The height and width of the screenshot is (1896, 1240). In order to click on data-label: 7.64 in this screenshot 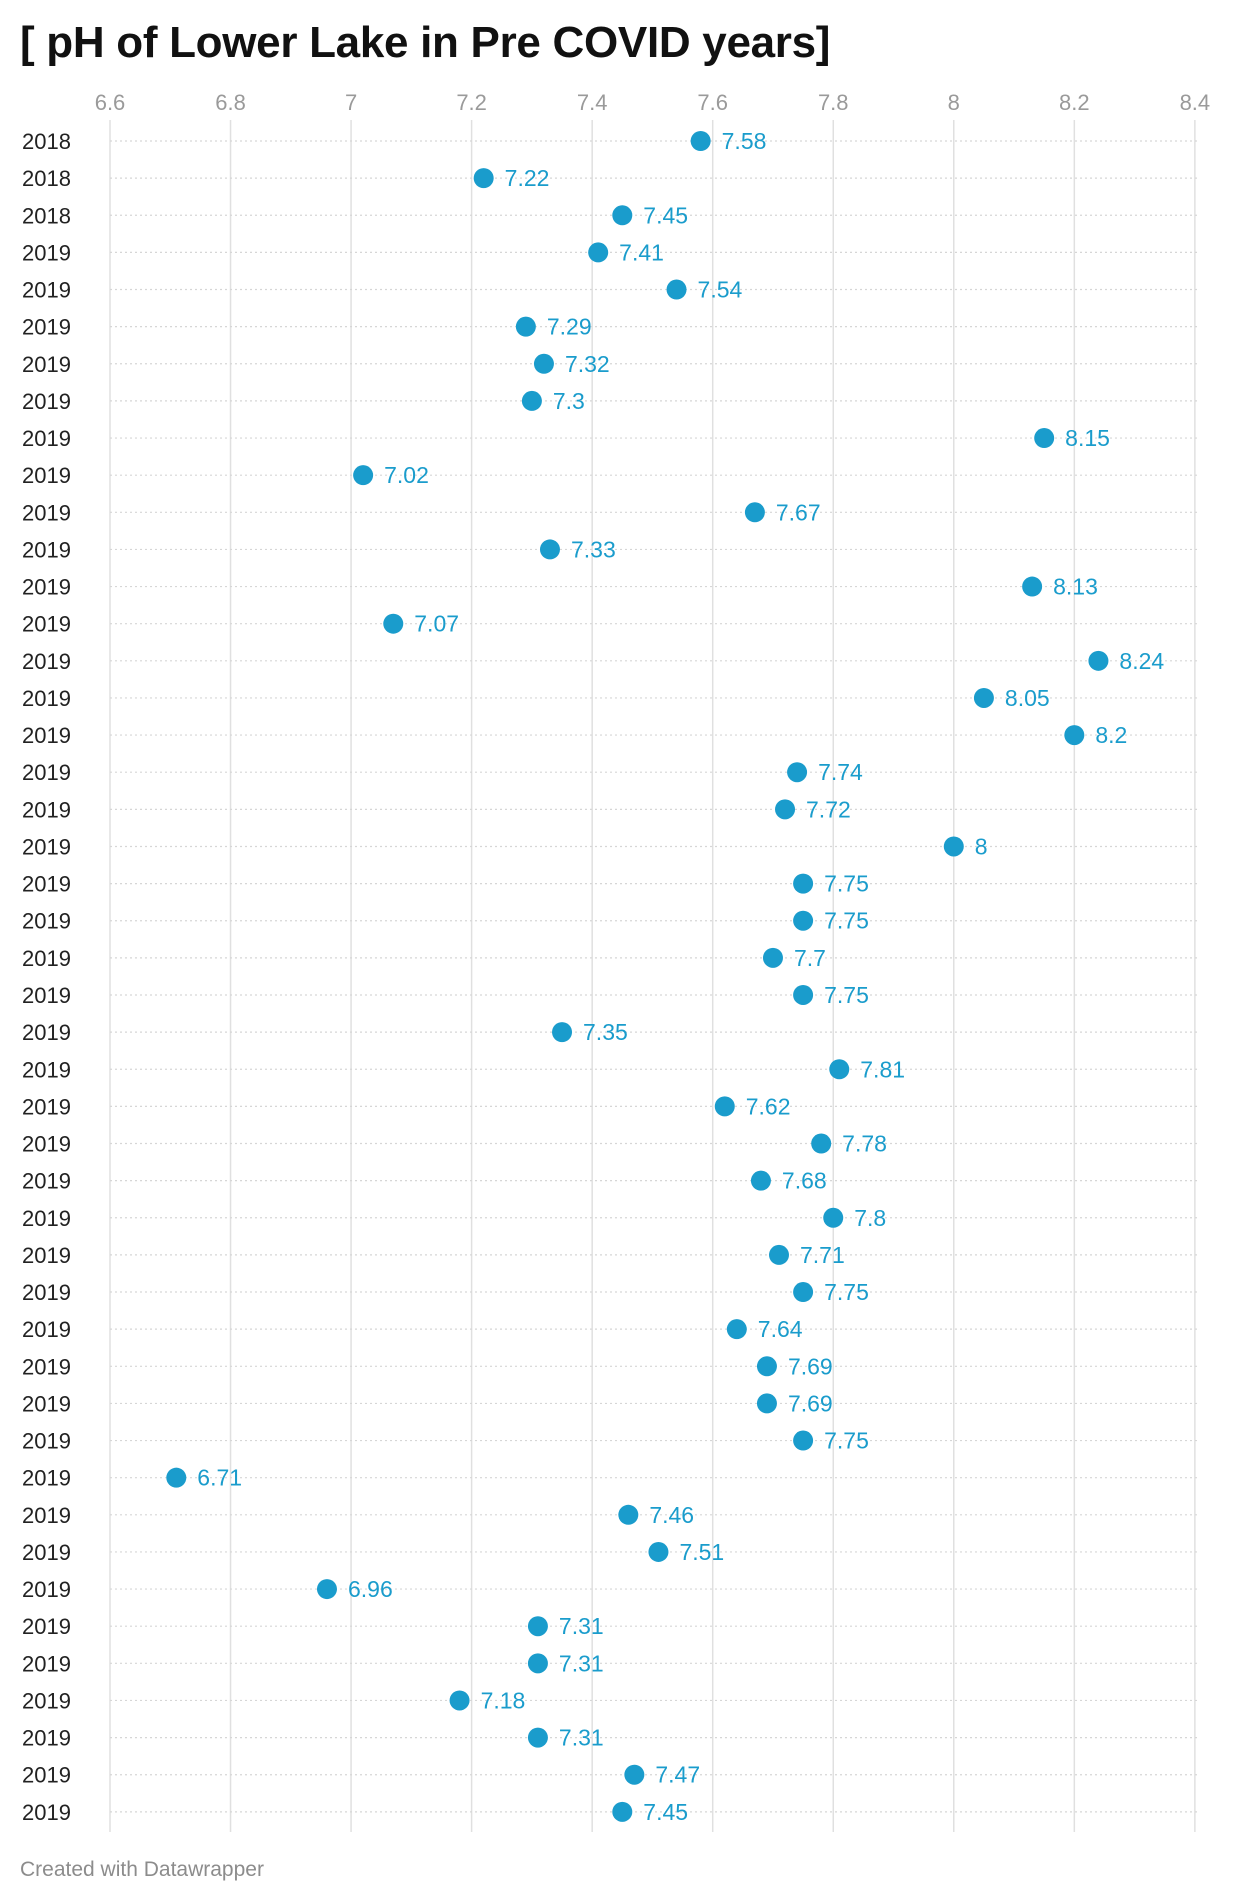, I will do `click(780, 1329)`.